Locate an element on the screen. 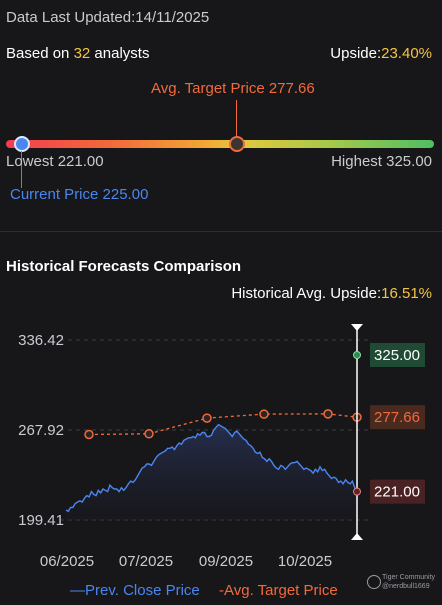 The height and width of the screenshot is (605, 442). end-tag-highest-box is located at coordinates (397, 355).